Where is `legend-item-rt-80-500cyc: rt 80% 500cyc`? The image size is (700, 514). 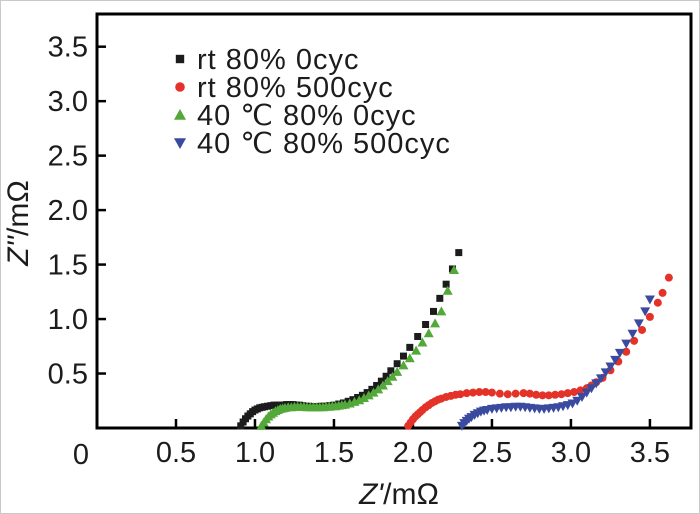
legend-item-rt-80-500cyc: rt 80% 500cyc is located at coordinates (284, 88).